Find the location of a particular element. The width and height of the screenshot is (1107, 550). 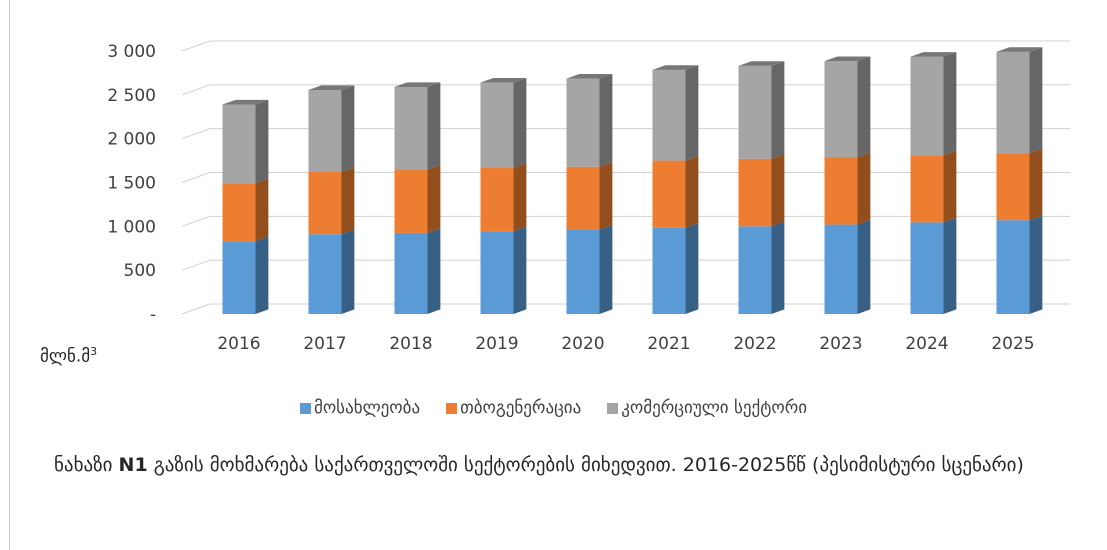

legend-label: კომერციული სექტორი is located at coordinates (714, 408).